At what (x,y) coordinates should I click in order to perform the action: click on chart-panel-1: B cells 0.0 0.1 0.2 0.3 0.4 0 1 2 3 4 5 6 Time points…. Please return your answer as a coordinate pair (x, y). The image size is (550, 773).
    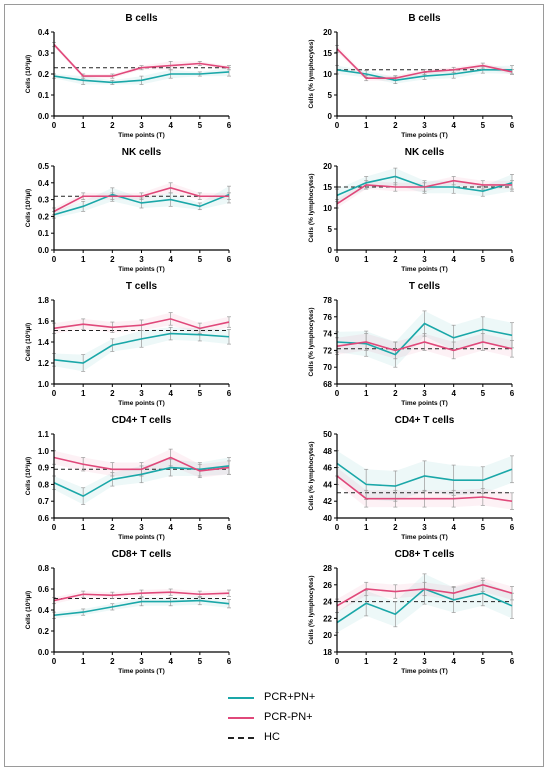
    Looking at the image, I should click on (128, 76).